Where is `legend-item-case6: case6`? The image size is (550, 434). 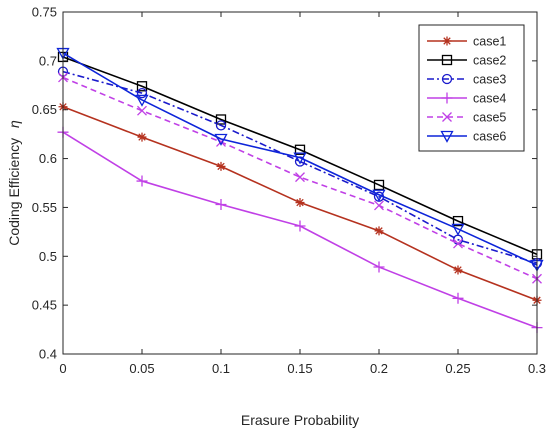
legend-item-case6: case6 is located at coordinates (466, 137).